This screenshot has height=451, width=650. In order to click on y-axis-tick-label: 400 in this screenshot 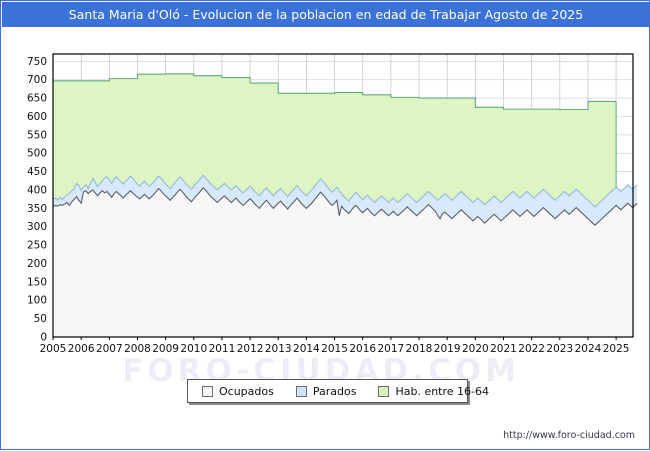, I will do `click(37, 190)`.